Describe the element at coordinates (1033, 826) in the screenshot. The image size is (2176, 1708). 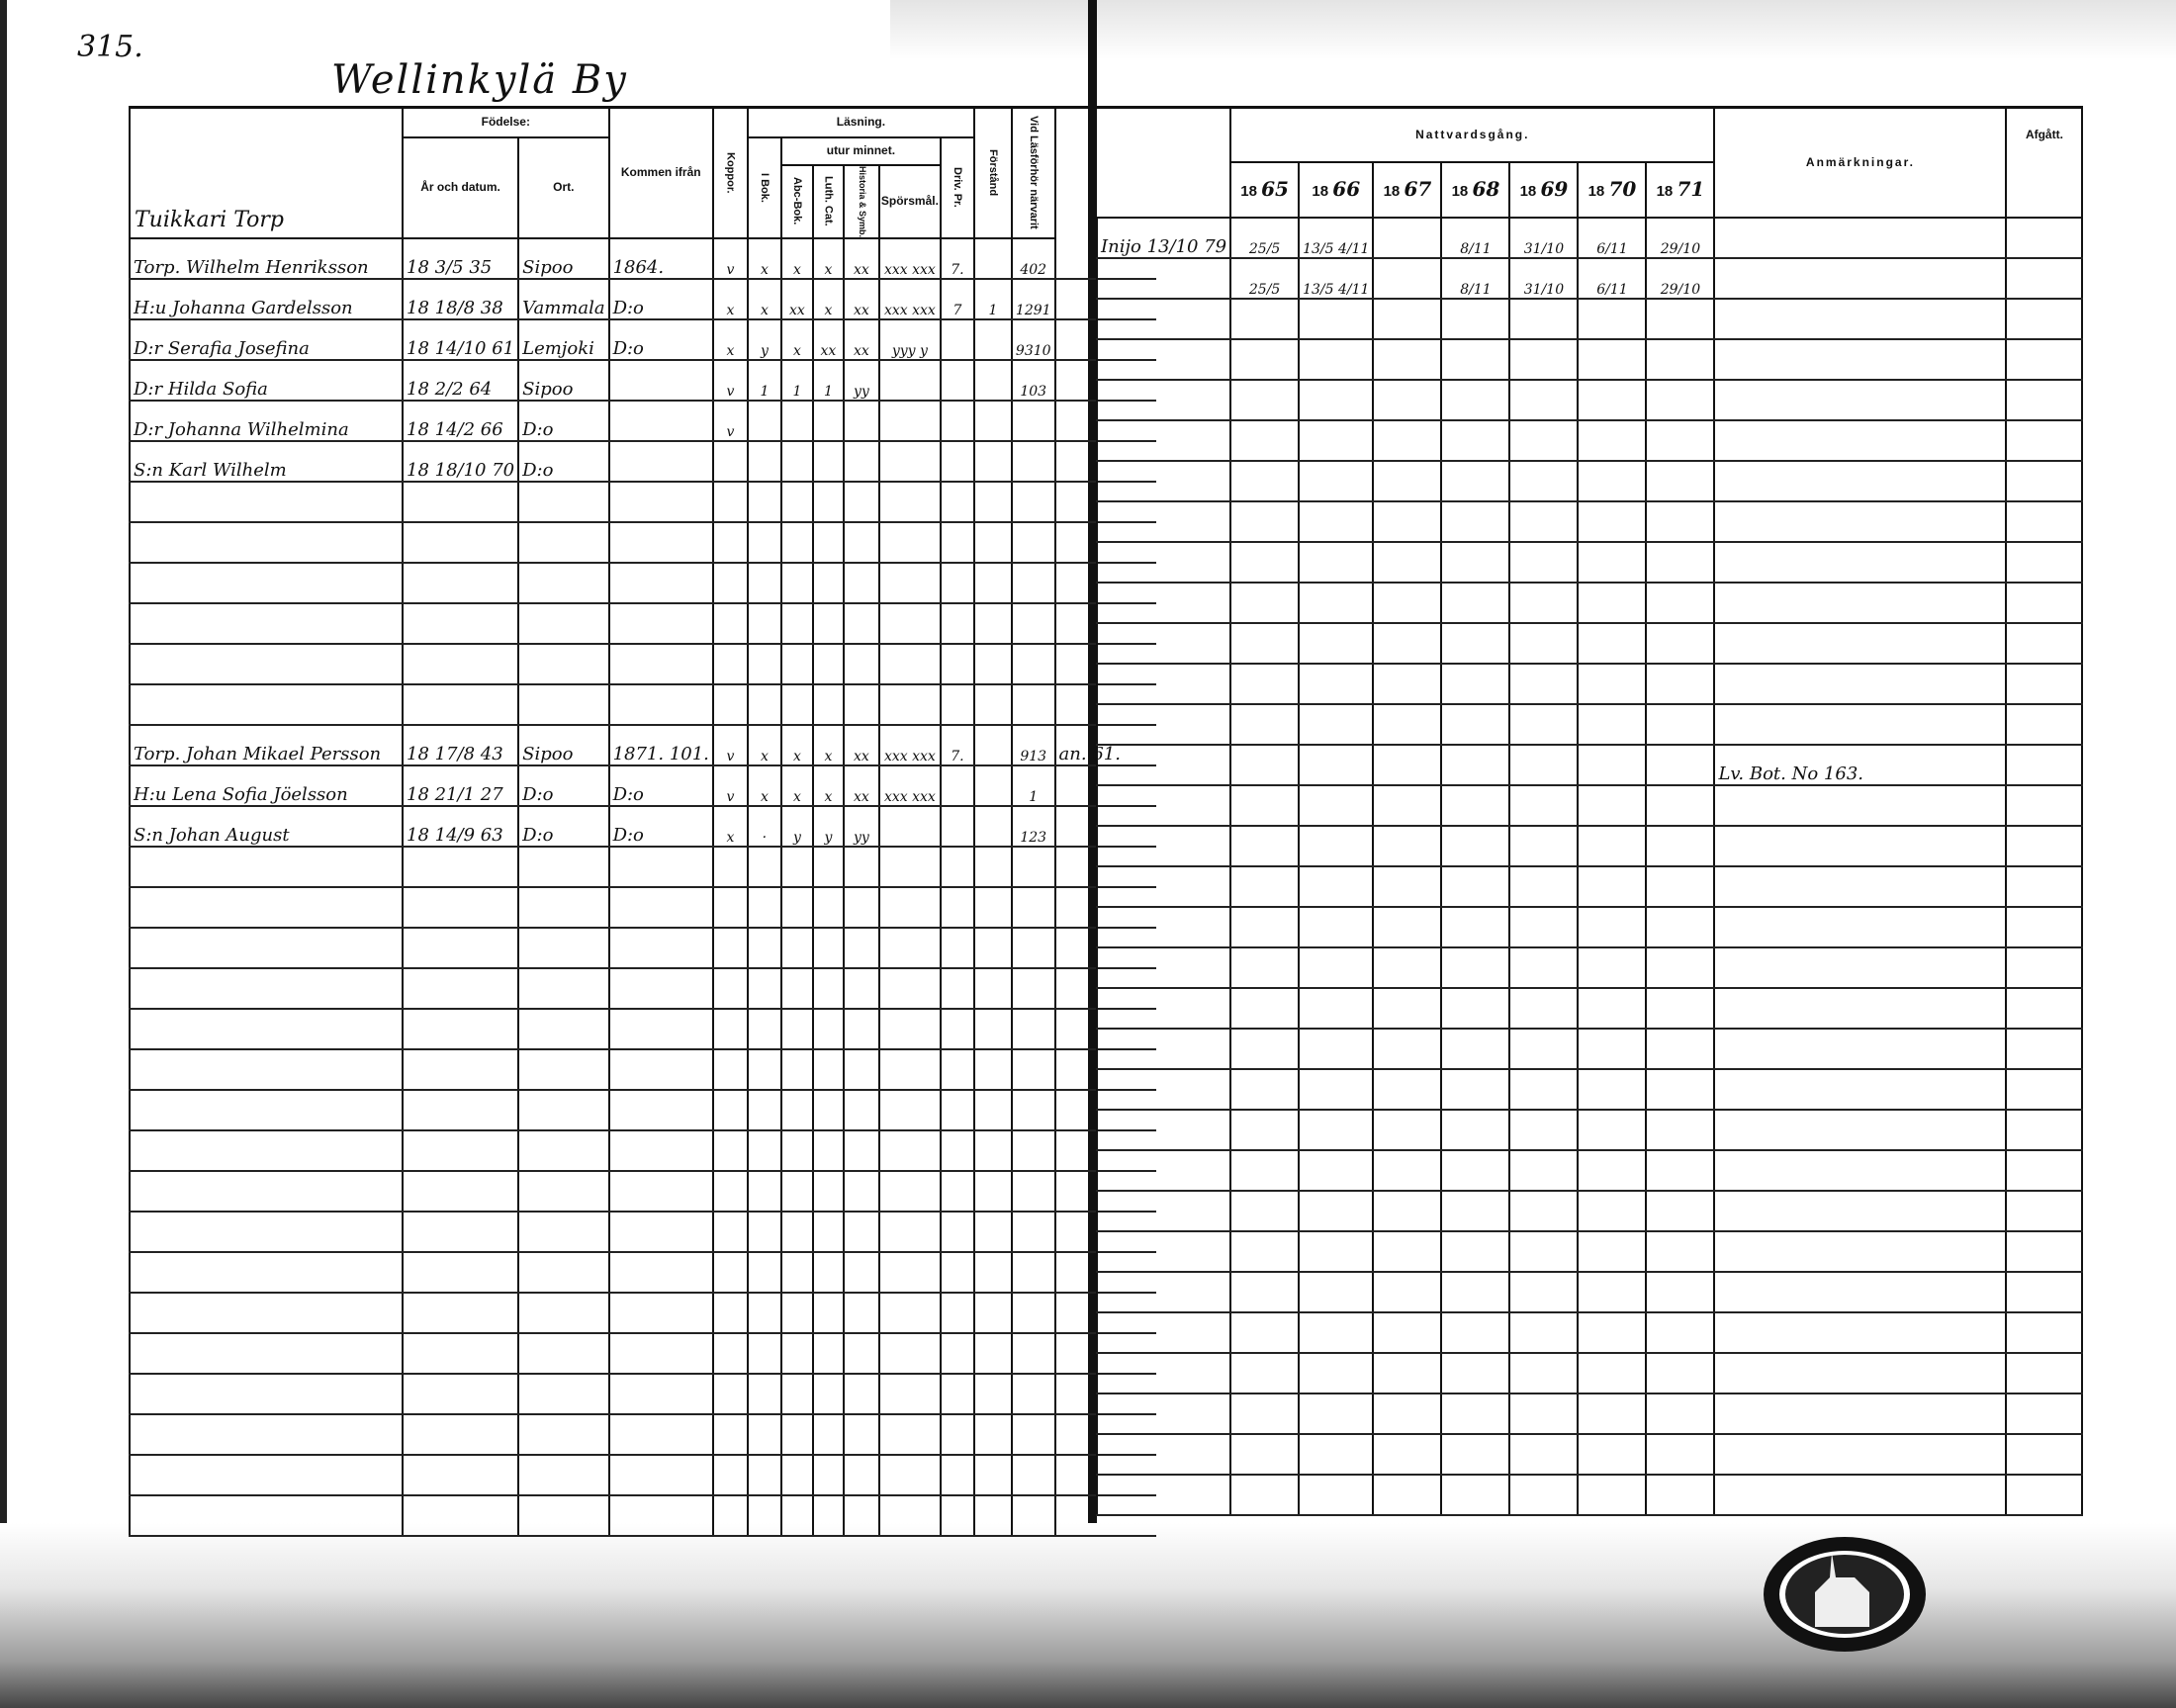
I see `examination-number: 123` at that location.